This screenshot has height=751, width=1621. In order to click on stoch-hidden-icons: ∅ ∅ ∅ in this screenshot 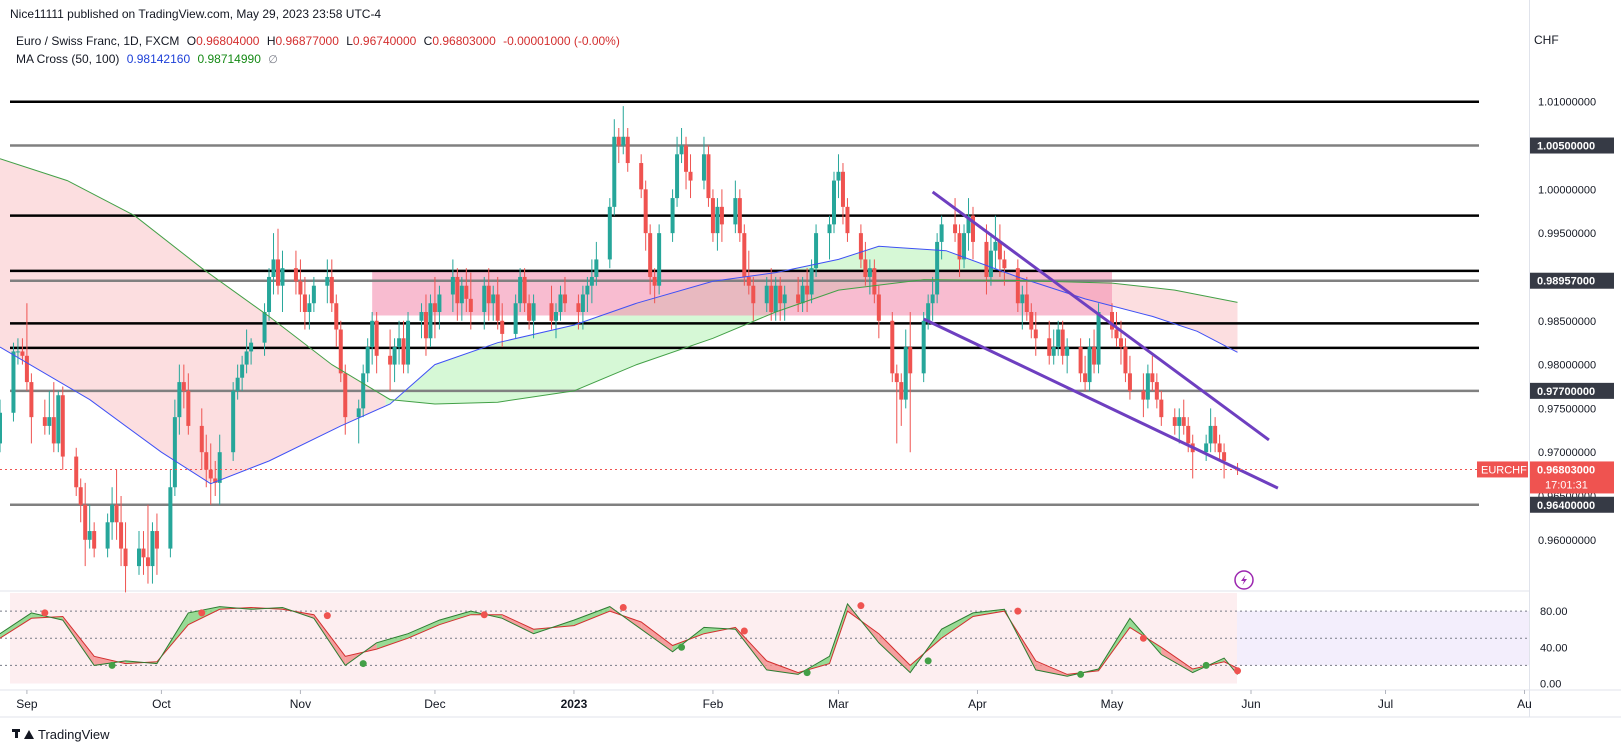, I will do `click(284, 609)`.